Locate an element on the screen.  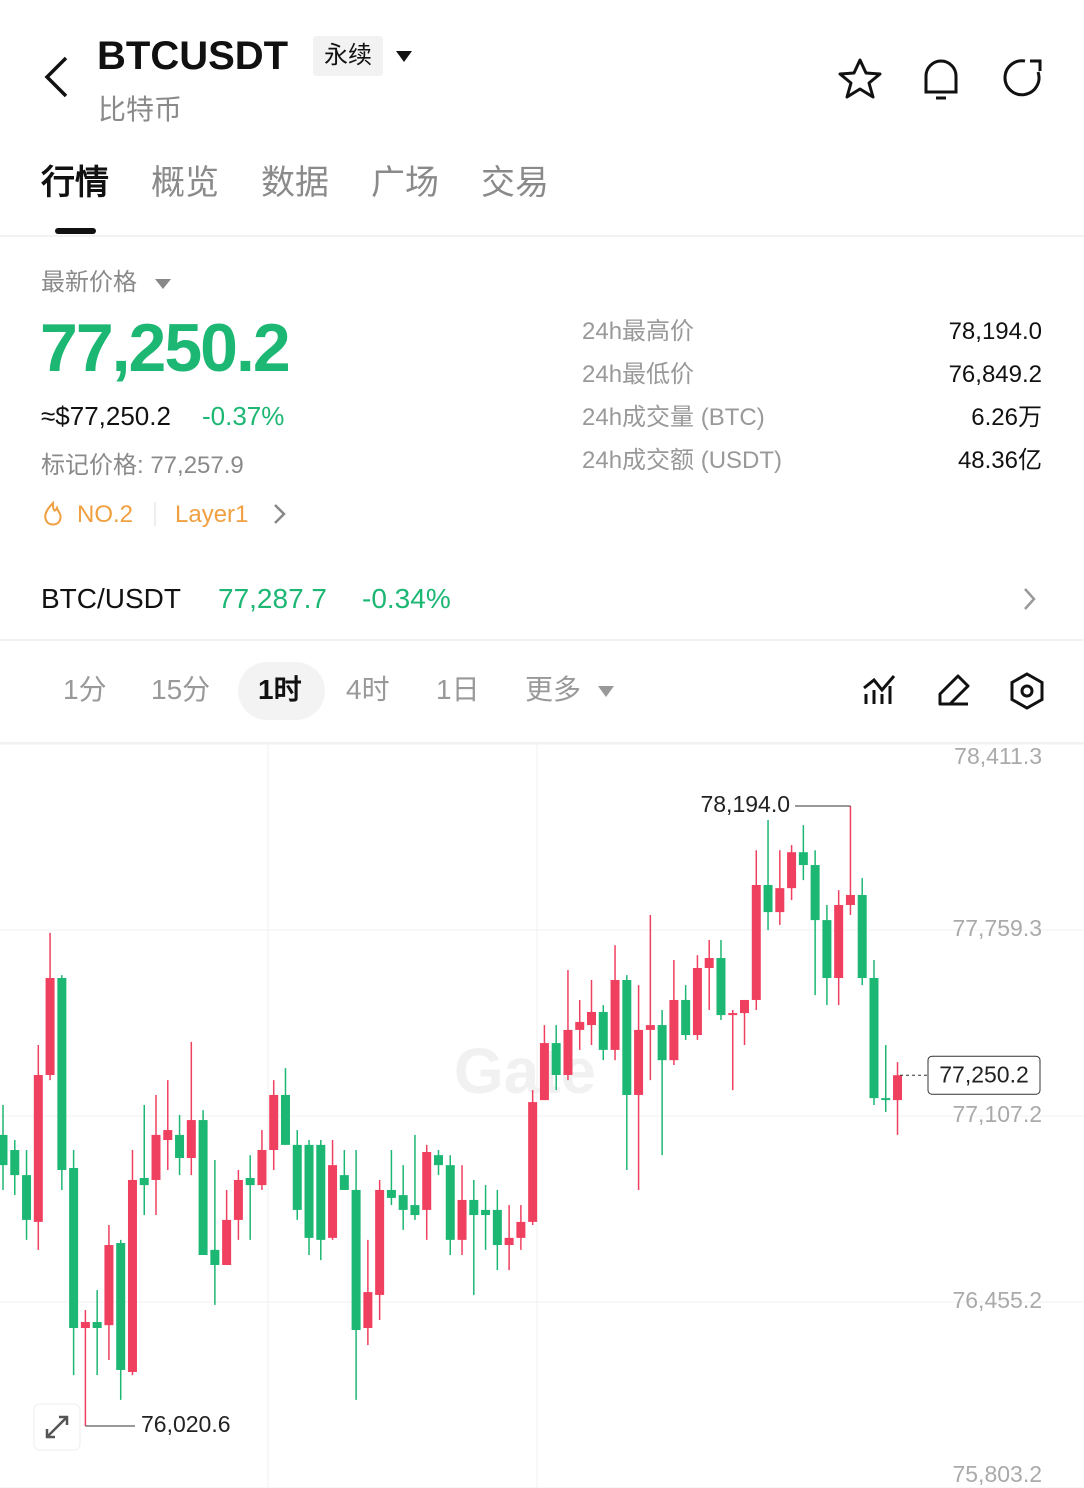
change: -0.37% is located at coordinates (243, 416).